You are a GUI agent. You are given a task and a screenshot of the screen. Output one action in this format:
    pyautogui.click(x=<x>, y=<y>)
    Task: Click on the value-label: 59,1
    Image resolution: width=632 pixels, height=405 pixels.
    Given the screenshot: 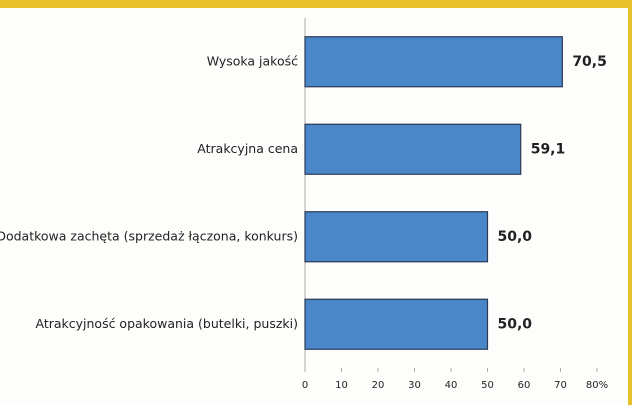 What is the action you would take?
    pyautogui.click(x=548, y=149)
    